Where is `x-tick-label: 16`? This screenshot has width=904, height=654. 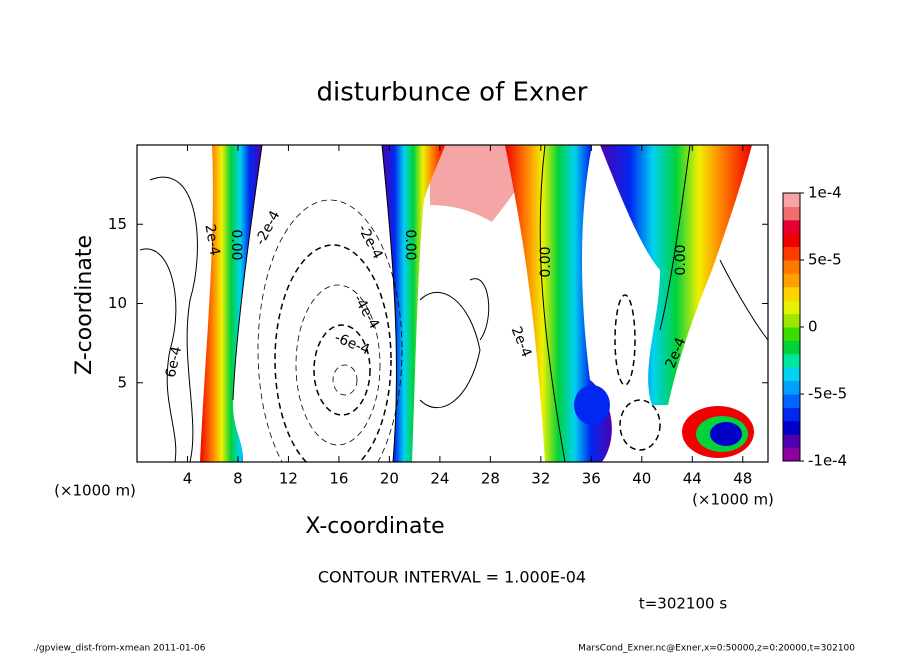 x-tick-label: 16 is located at coordinates (338, 479).